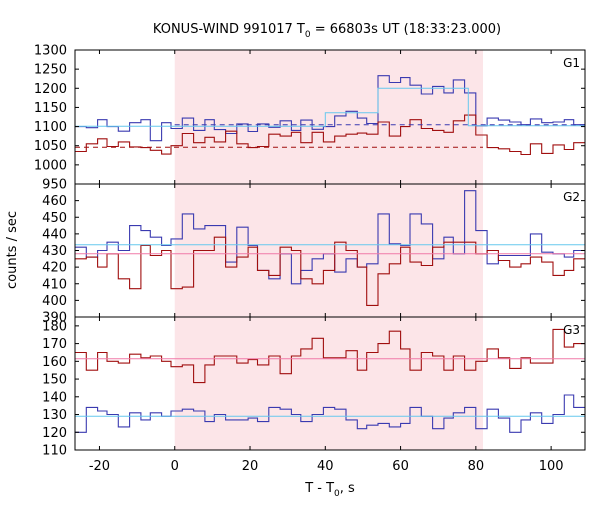  Describe the element at coordinates (54, 397) in the screenshot. I see `y-tick-label: 140` at that location.